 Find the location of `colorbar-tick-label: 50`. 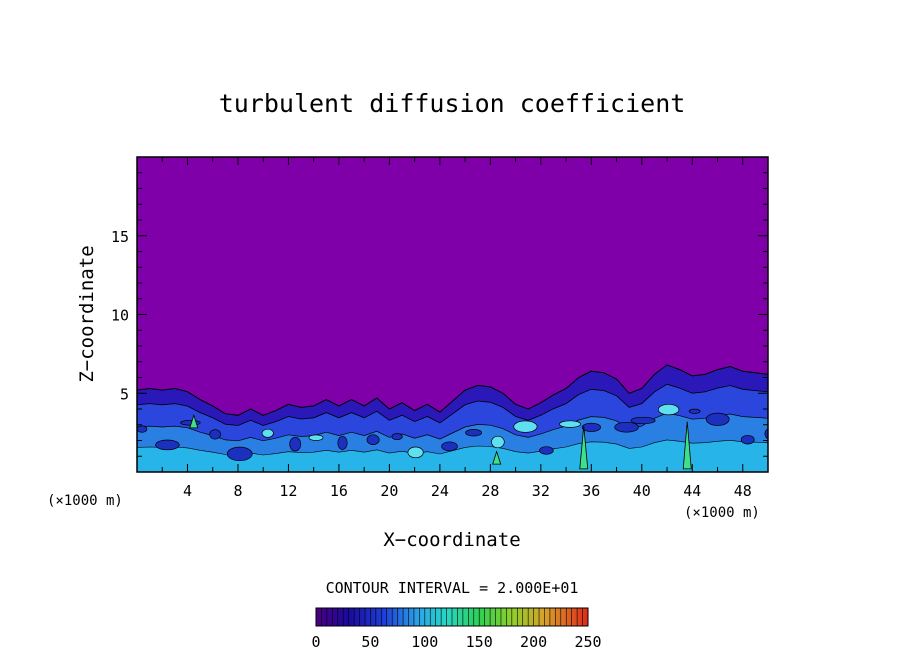

colorbar-tick-label: 50 is located at coordinates (370, 642).